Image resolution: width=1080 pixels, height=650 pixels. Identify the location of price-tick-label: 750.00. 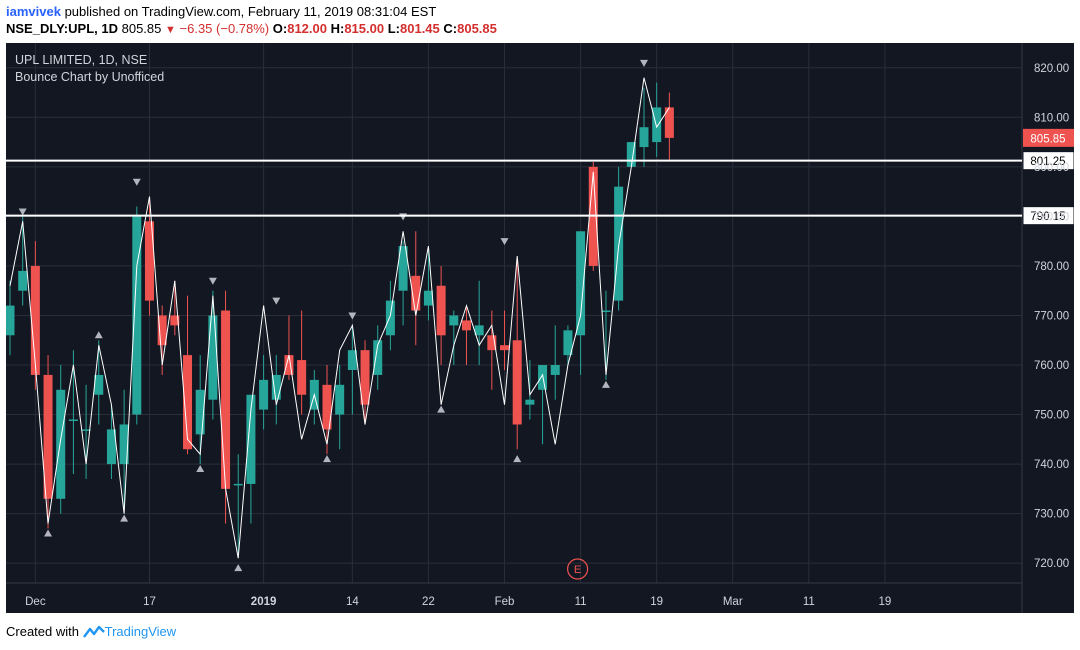
(1051, 416).